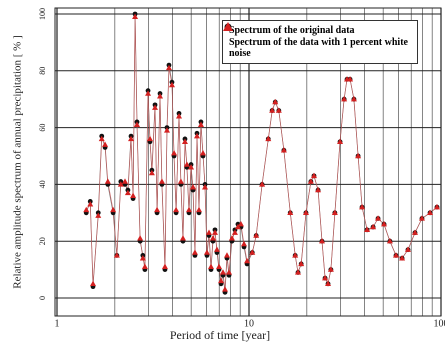 This screenshot has width=445, height=346. What do you see at coordinates (42, 184) in the screenshot?
I see `y-tick-label: 40` at bounding box center [42, 184].